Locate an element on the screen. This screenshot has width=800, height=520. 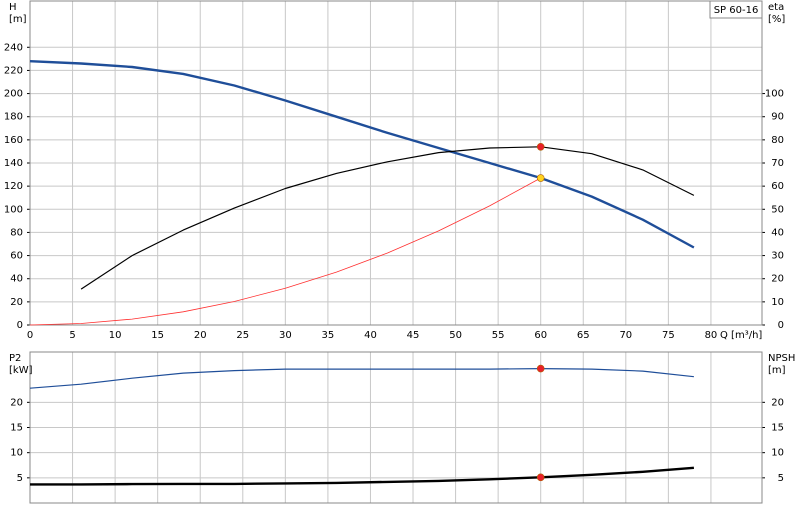
x-tick-label: 55 is located at coordinates (498, 335).